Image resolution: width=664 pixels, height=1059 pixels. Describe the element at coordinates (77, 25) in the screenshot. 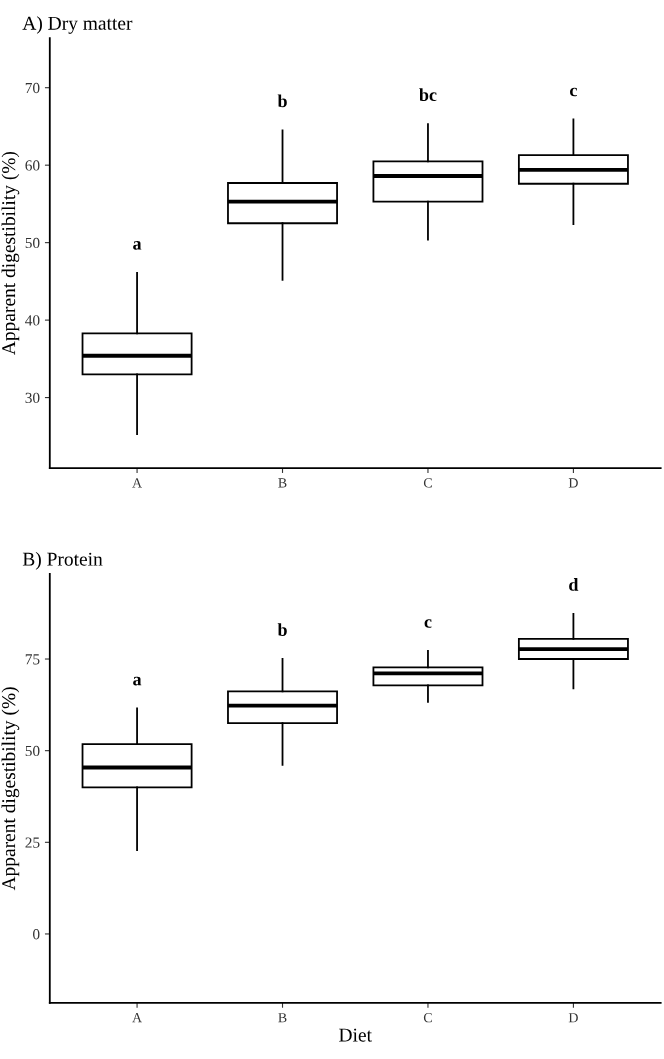

I see `chart-title: A) Dry matter` at that location.